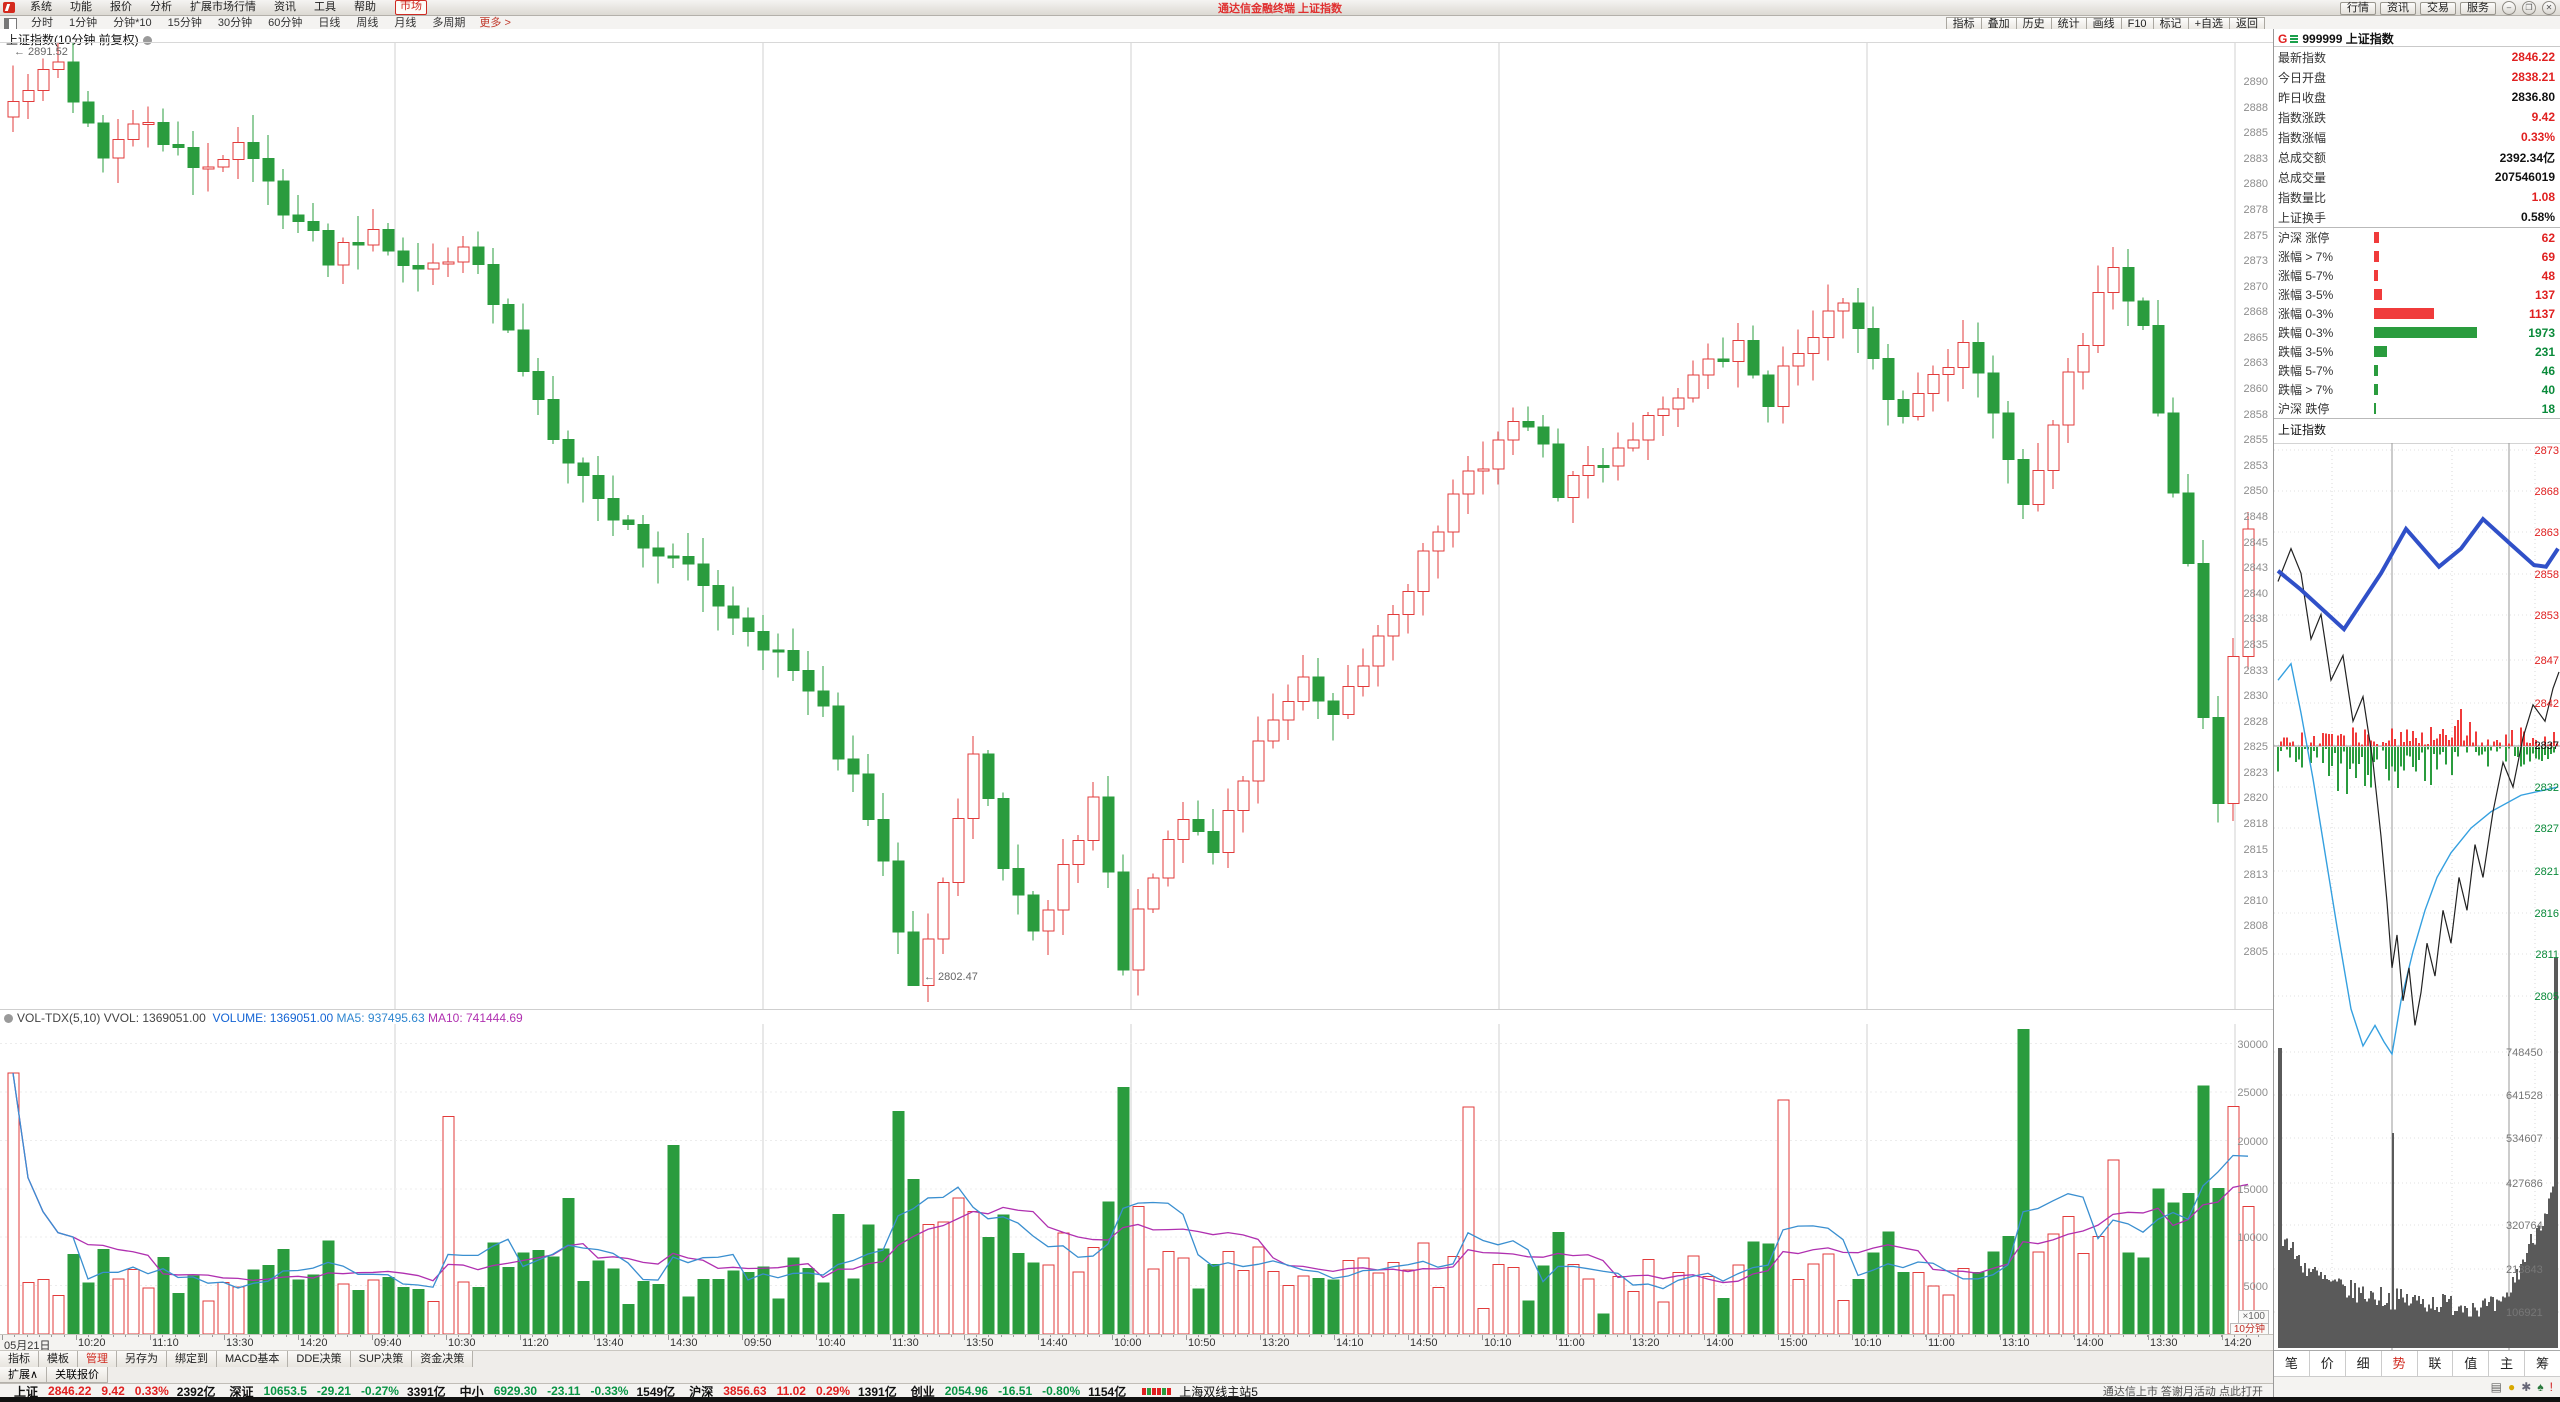  What do you see at coordinates (81, 7) in the screenshot?
I see `menu-1: 功能` at bounding box center [81, 7].